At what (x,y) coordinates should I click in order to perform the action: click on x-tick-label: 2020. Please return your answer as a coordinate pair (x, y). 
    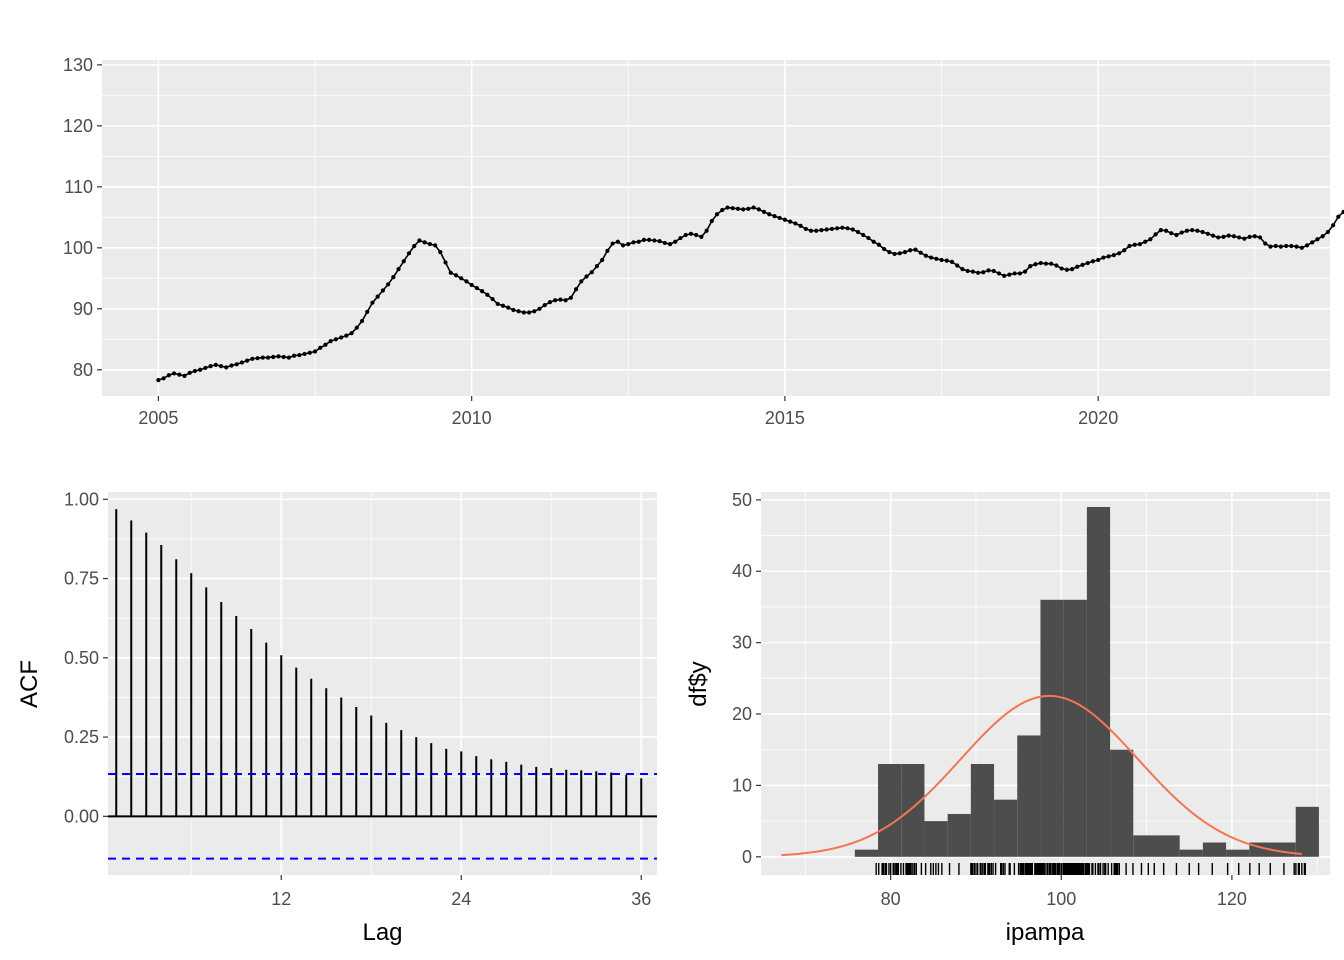
    Looking at the image, I should click on (1098, 418).